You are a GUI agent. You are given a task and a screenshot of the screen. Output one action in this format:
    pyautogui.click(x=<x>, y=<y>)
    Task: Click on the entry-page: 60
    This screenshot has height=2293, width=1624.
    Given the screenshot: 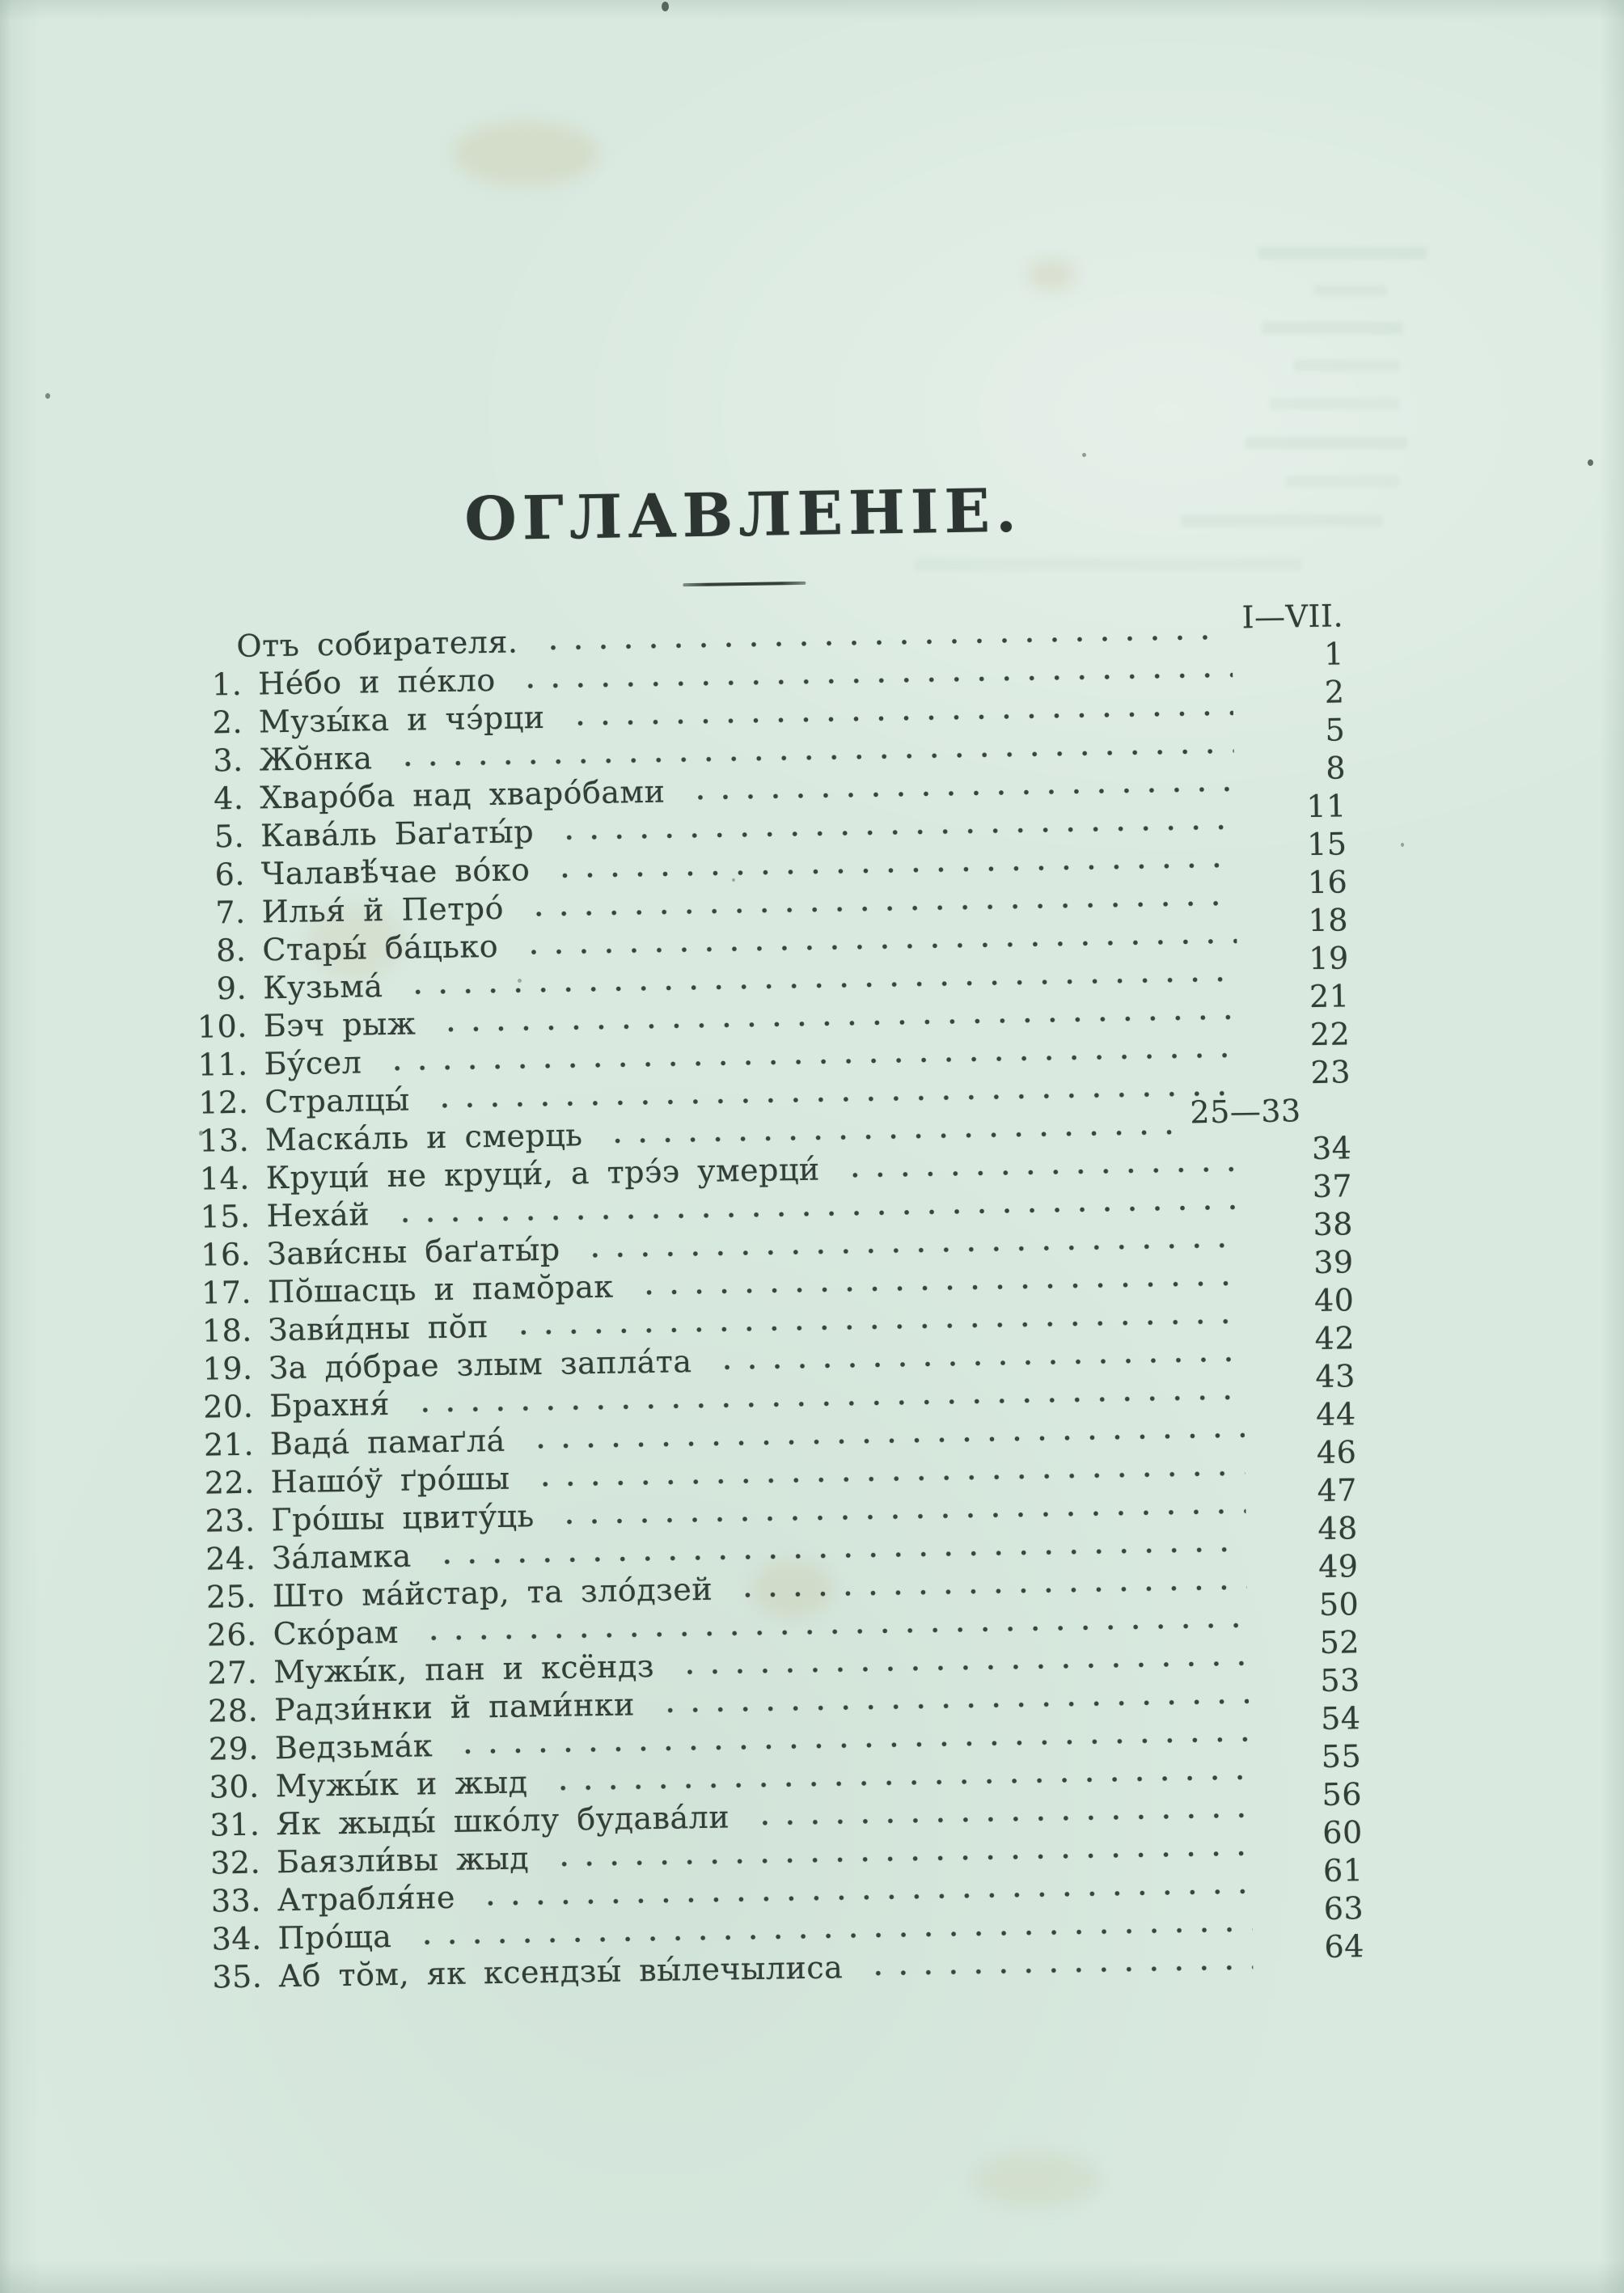 What is the action you would take?
    pyautogui.click(x=1343, y=1832)
    